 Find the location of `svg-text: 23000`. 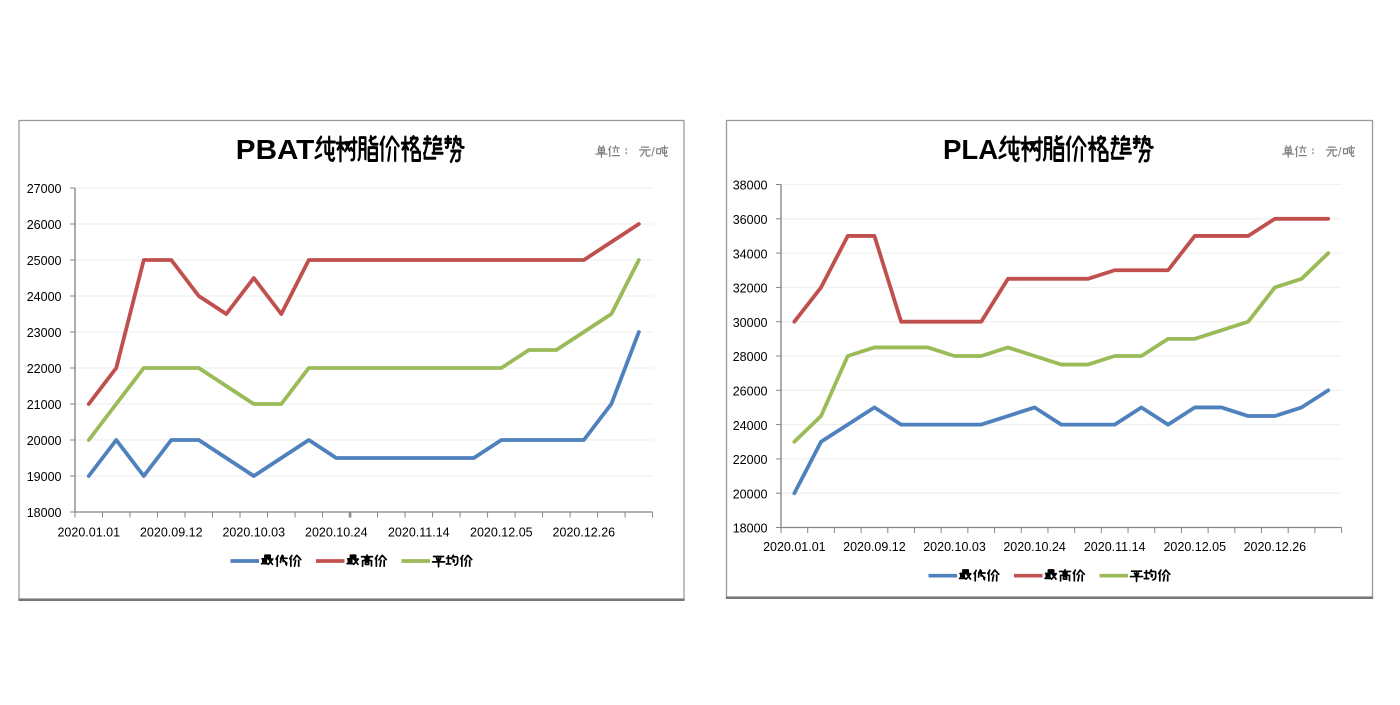

svg-text: 23000 is located at coordinates (44, 333).